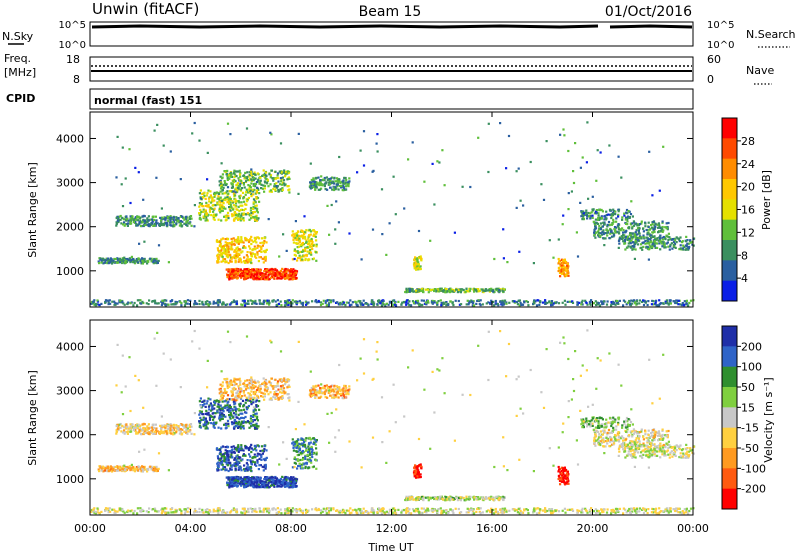 The height and width of the screenshot is (554, 800). What do you see at coordinates (729, 210) in the screenshot?
I see `power-colorbar-segment` at bounding box center [729, 210].